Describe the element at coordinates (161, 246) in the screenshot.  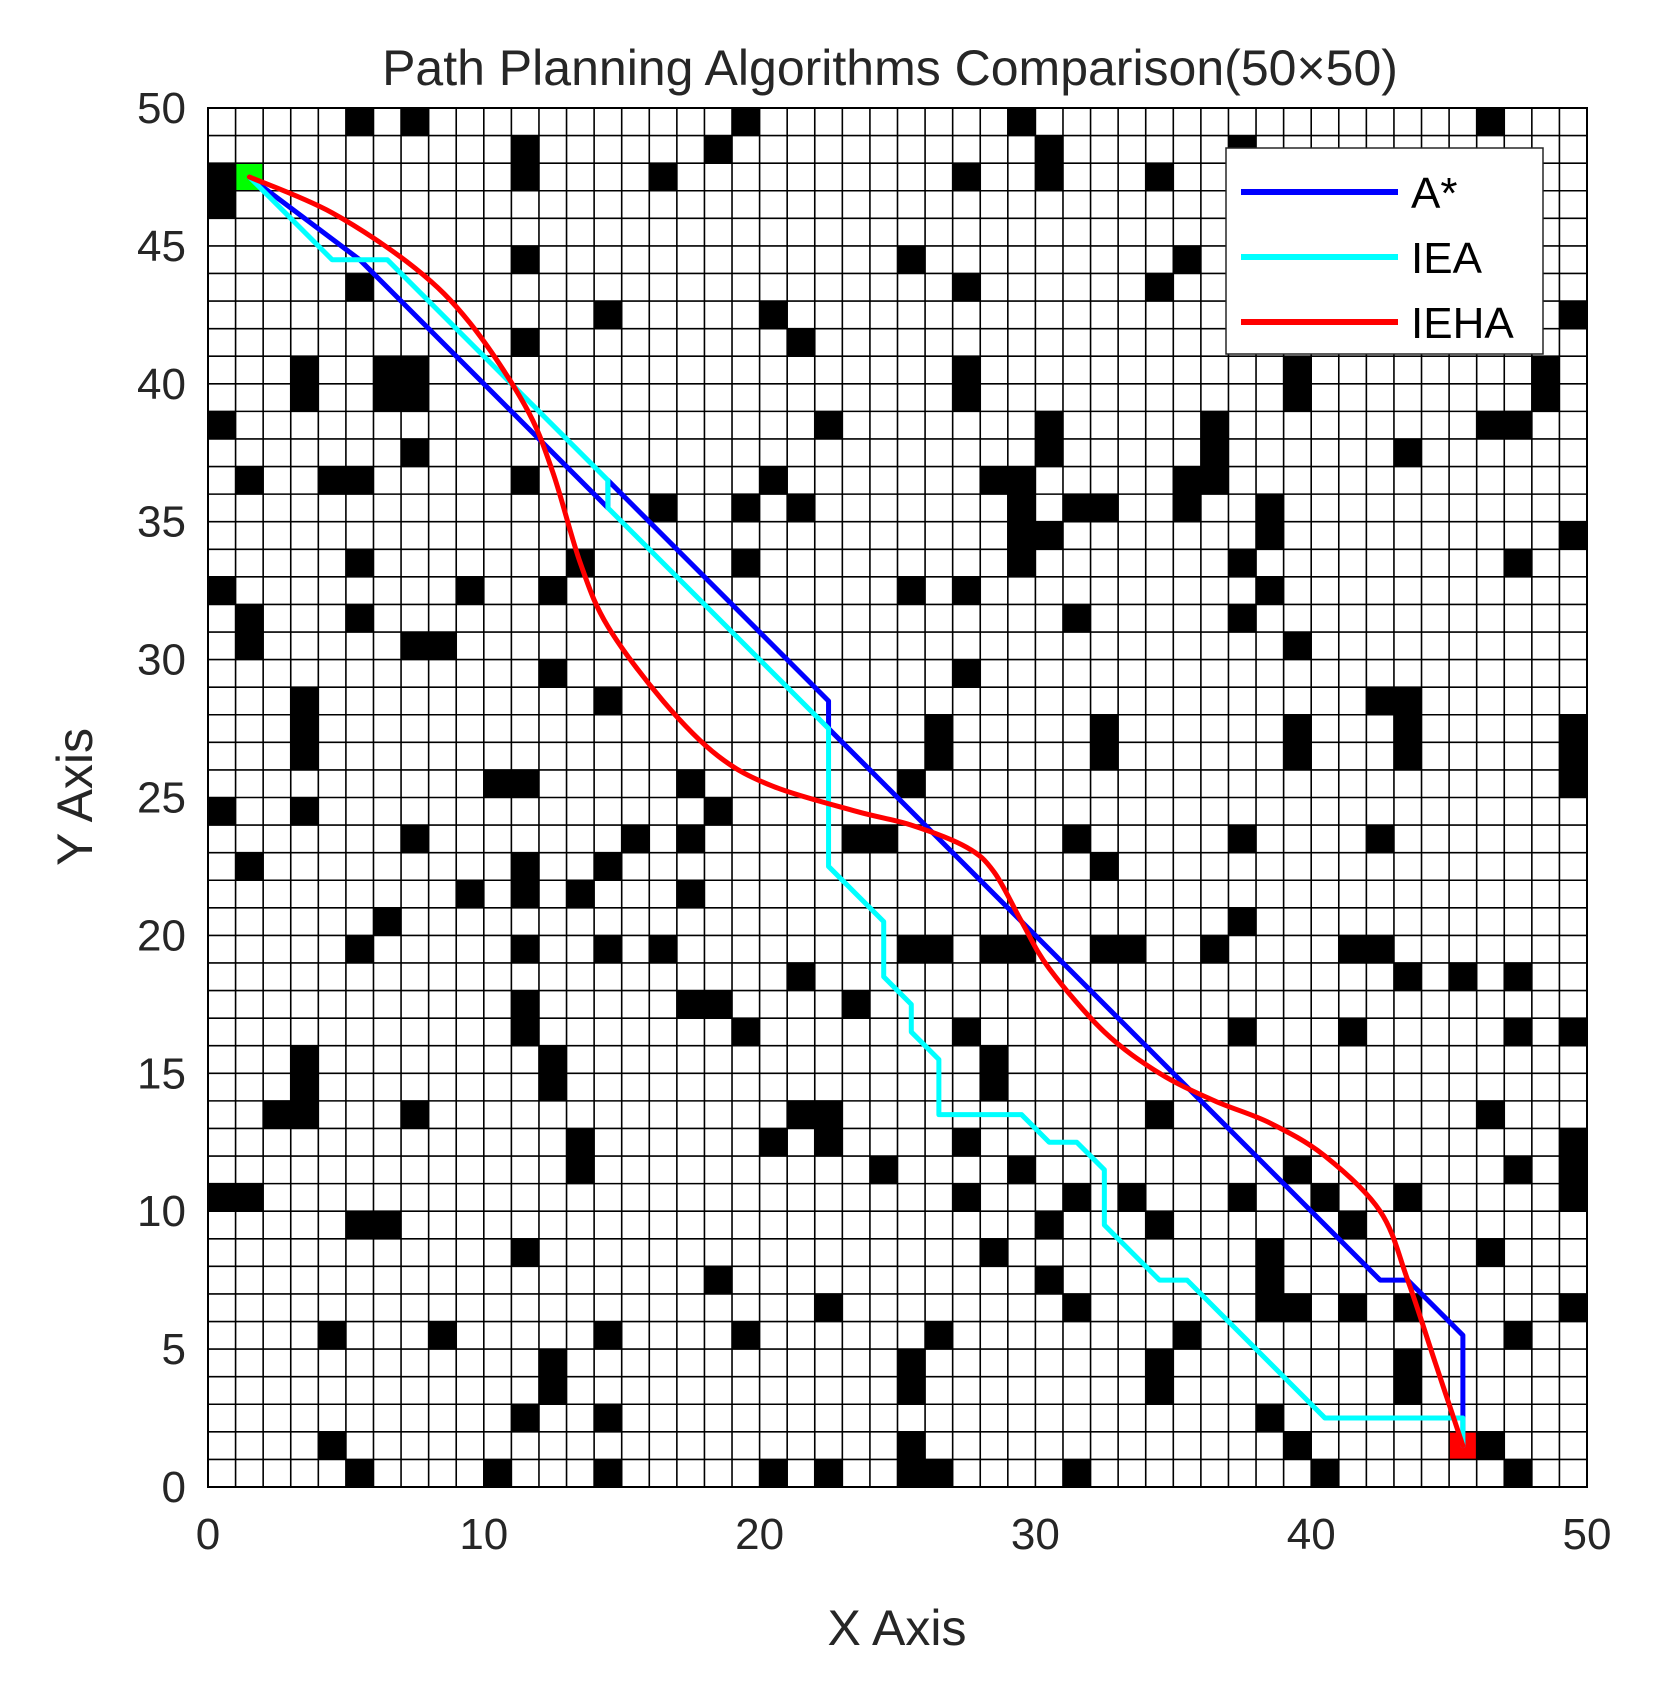
I see `y-tick-label: 45` at that location.